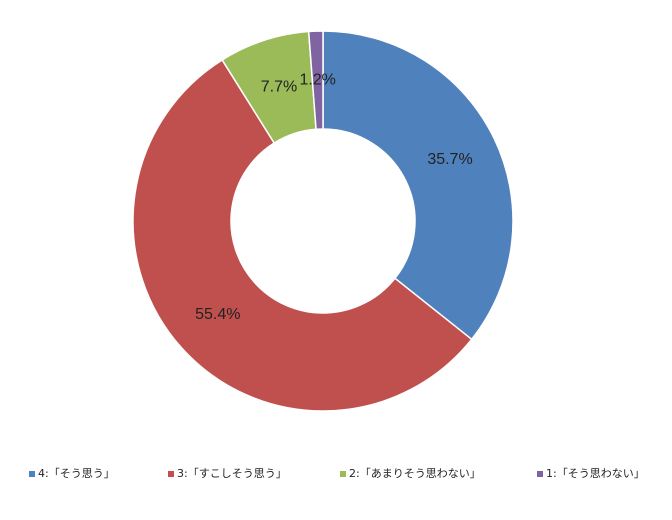 This screenshot has height=520, width=672. Describe the element at coordinates (217, 314) in the screenshot. I see `value-label: 55.4%` at that location.